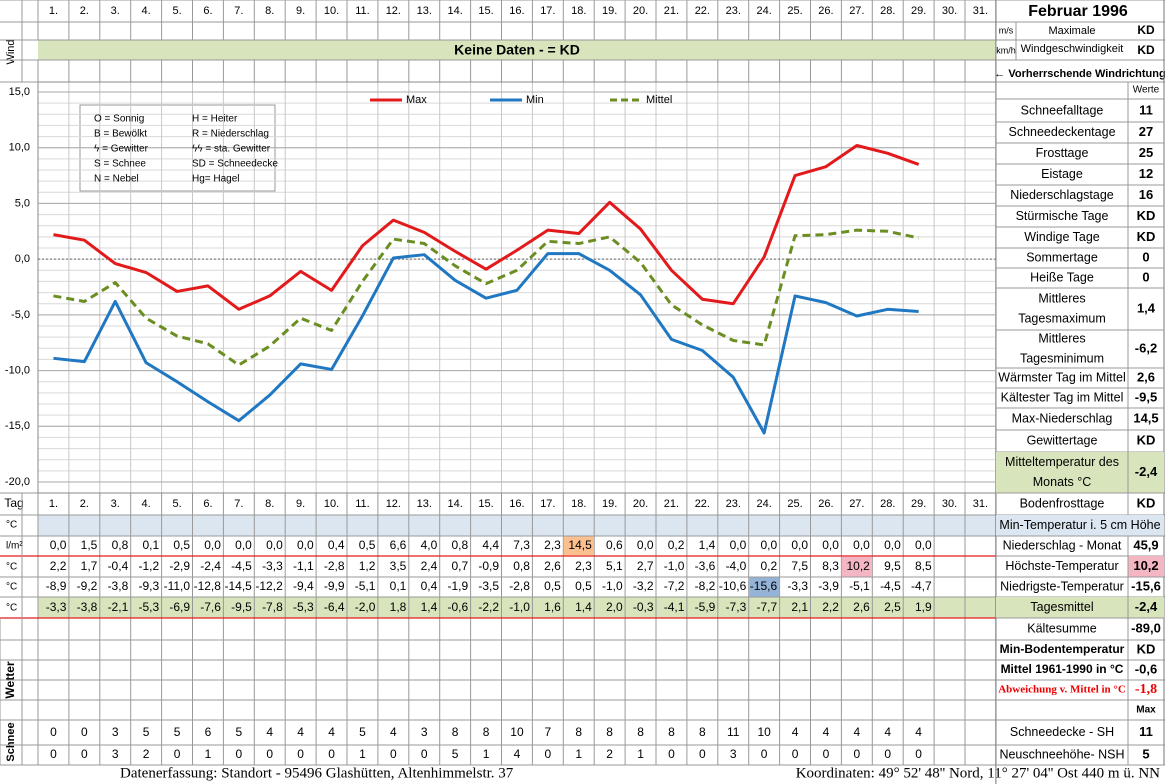 The image size is (1165, 784). Describe the element at coordinates (238, 586) in the screenshot. I see `temp-cell: -14,5` at that location.